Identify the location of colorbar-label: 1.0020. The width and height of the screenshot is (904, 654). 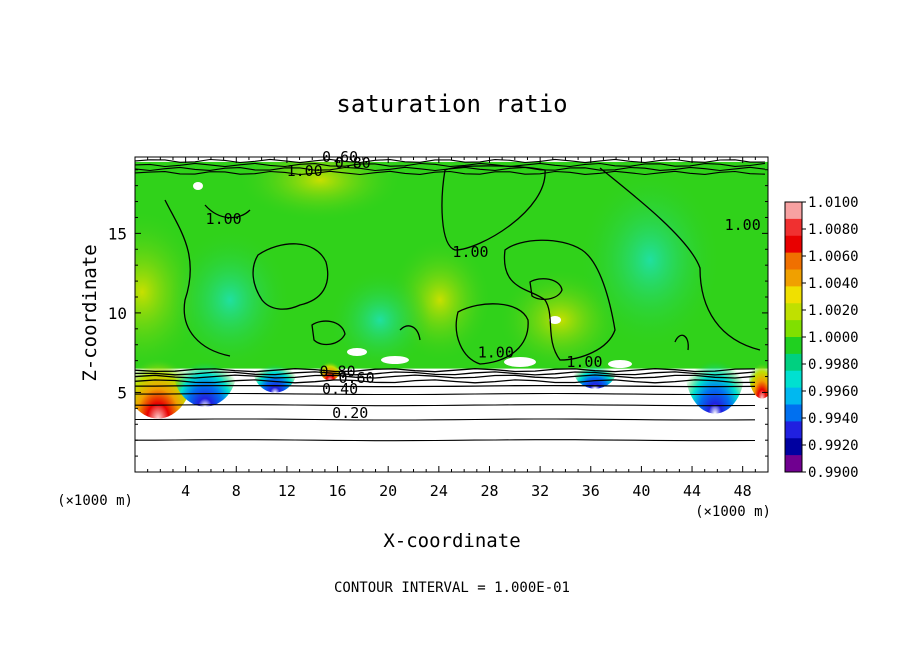
(833, 311).